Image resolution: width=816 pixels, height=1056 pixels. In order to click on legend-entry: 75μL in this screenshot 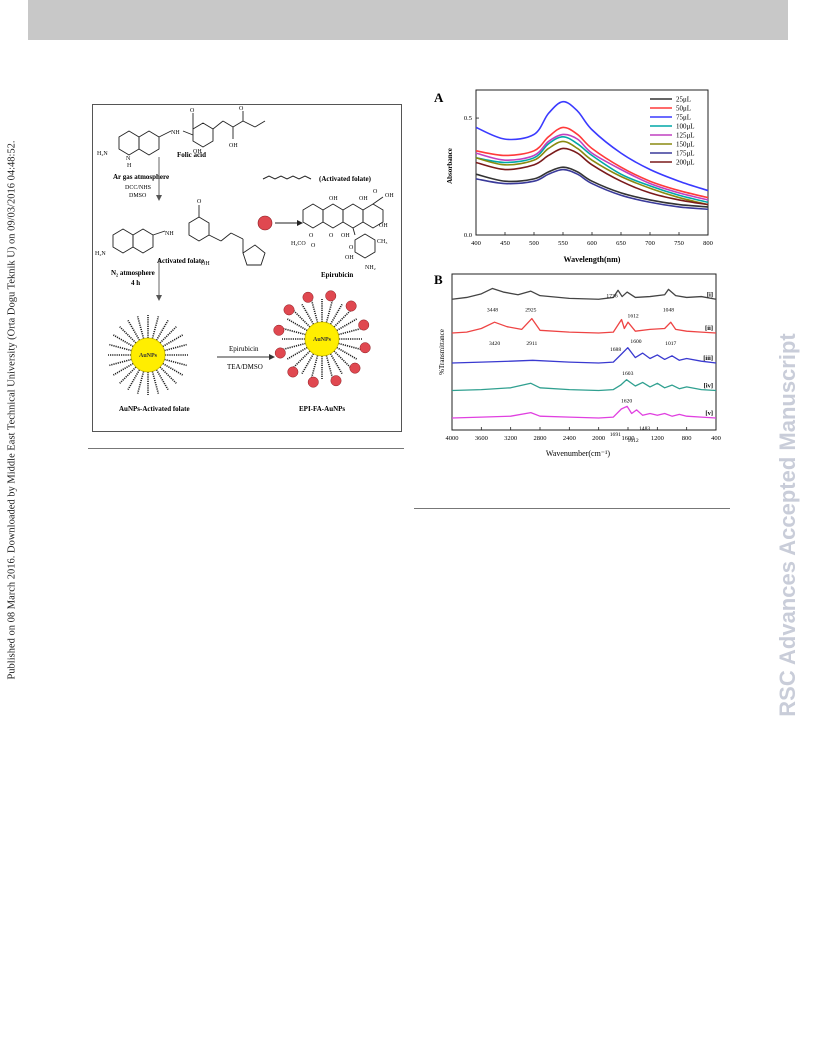, I will do `click(683, 118)`.